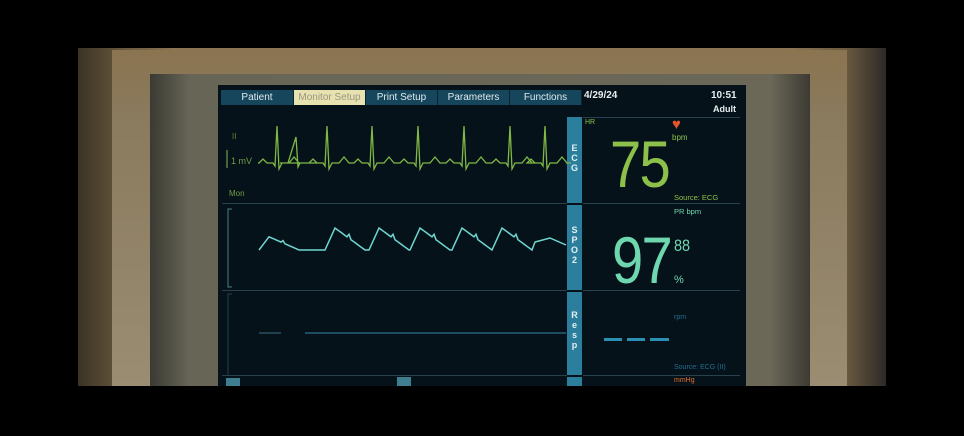  What do you see at coordinates (412, 239) in the screenshot?
I see `spo2-waveform` at bounding box center [412, 239].